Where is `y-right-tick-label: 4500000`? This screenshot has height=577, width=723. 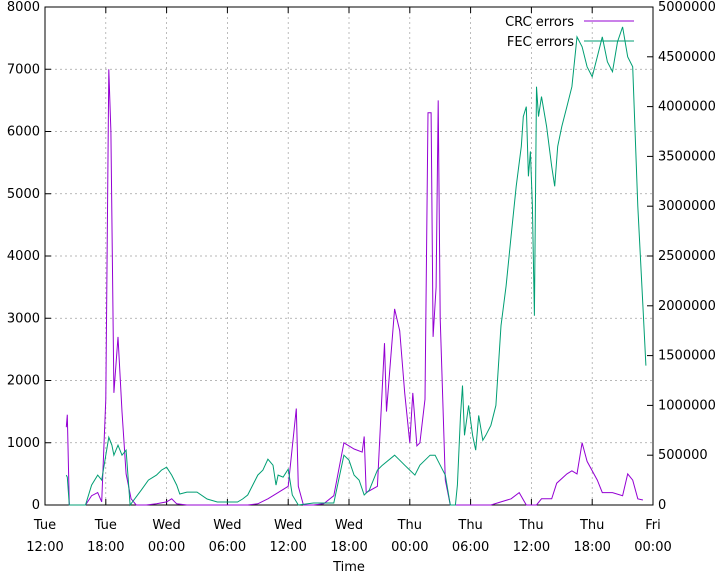
y-right-tick-label: 4500000 is located at coordinates (687, 57).